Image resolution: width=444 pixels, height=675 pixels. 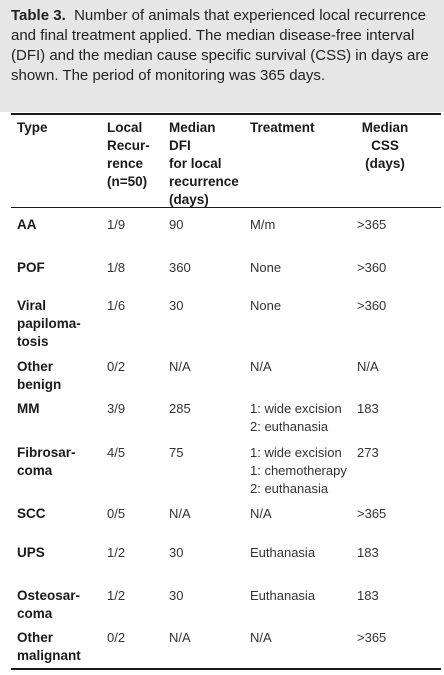 I want to click on cell-local-recurrence: 1/9, so click(x=116, y=224).